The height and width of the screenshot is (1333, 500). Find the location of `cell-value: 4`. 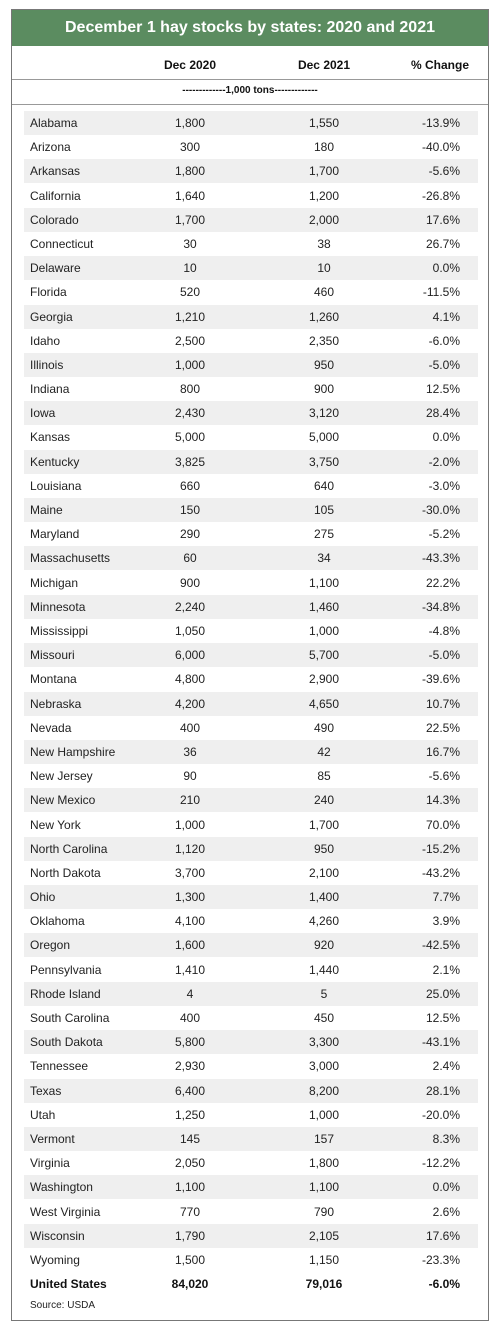

cell-value: 4 is located at coordinates (190, 993).